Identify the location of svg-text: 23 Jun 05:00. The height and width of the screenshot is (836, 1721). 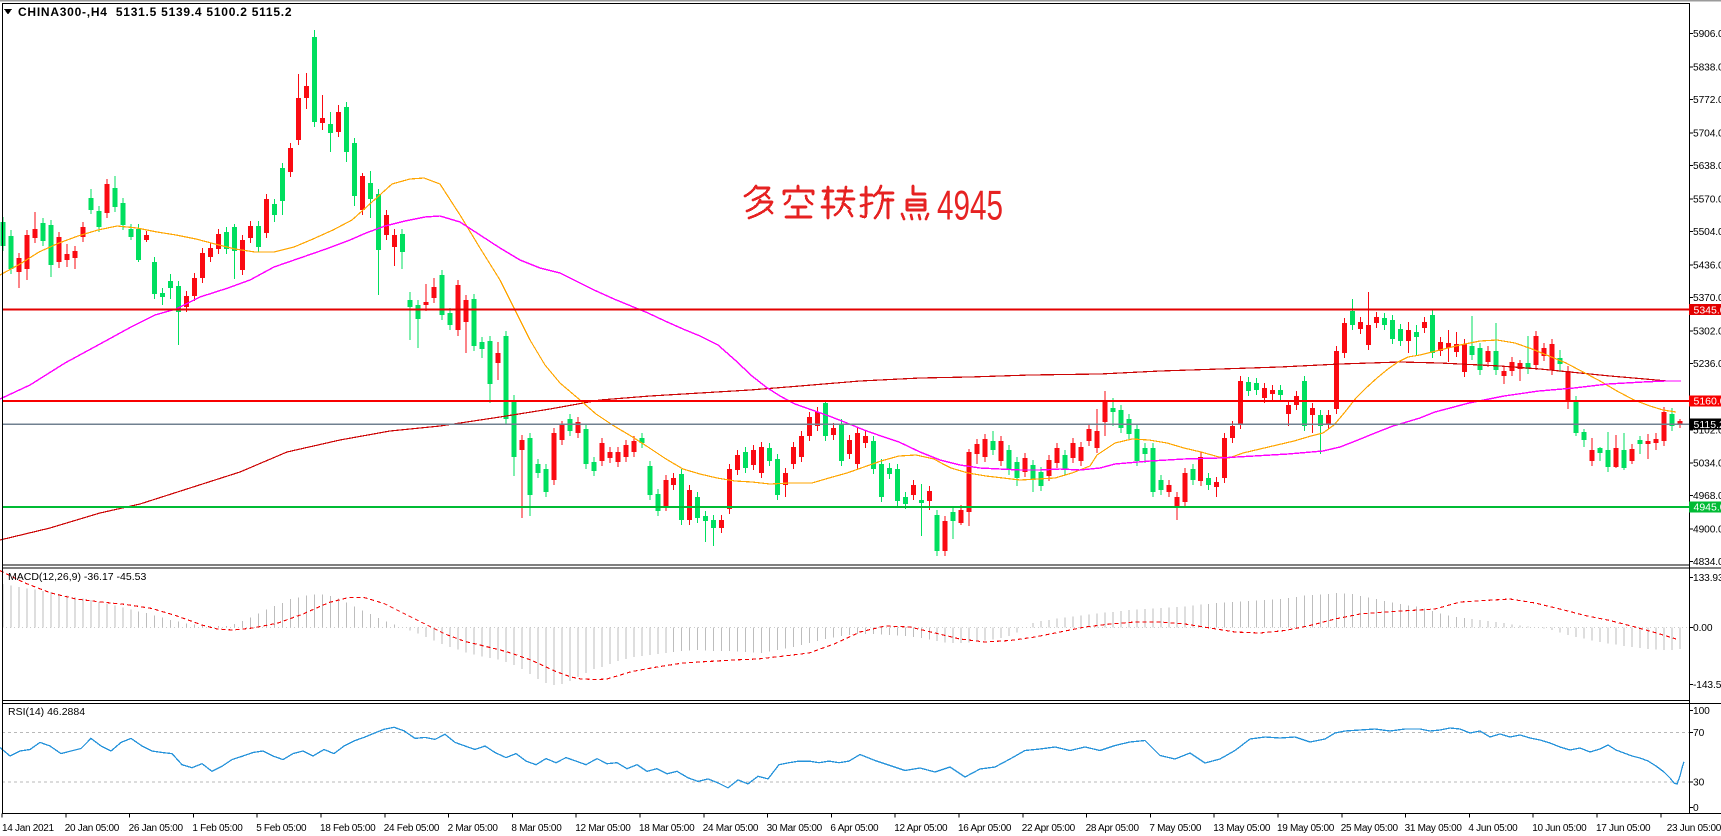
(1694, 828).